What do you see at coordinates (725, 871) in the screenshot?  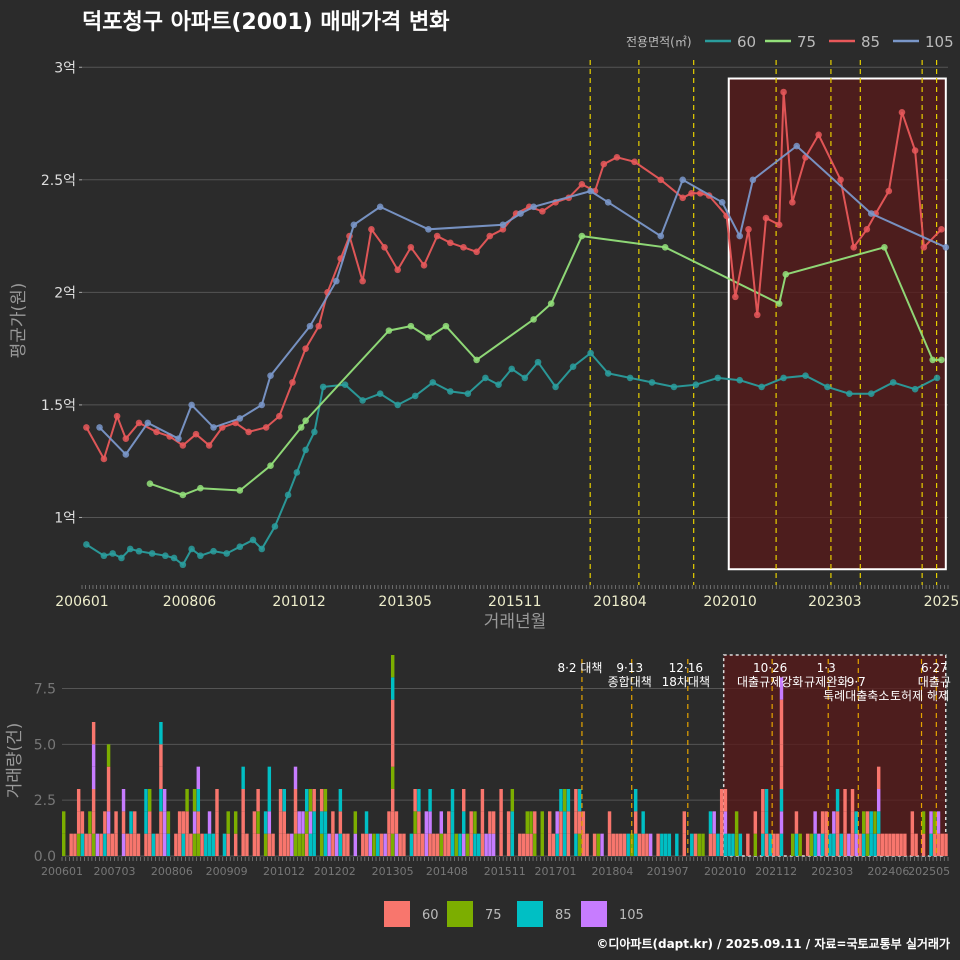 I see `x-tick-label: 202010` at bounding box center [725, 871].